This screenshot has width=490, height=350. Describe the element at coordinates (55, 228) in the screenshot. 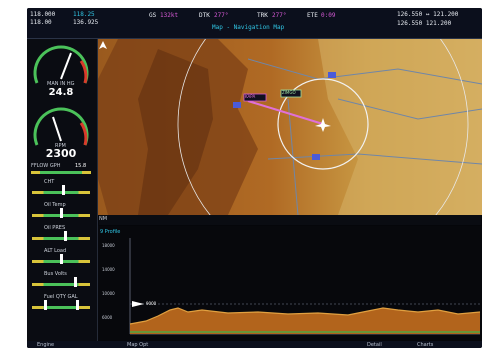

I see `oil-pres-label: Oil PRES` at that location.